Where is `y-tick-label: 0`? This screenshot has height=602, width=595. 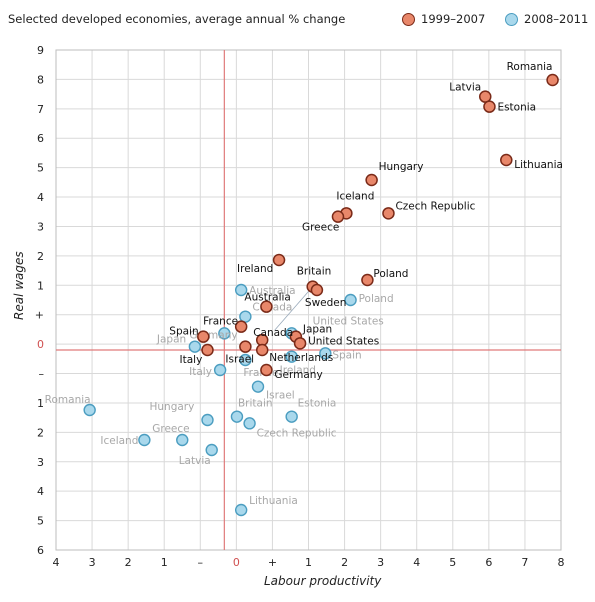
y-tick-label: 0 is located at coordinates (40, 344).